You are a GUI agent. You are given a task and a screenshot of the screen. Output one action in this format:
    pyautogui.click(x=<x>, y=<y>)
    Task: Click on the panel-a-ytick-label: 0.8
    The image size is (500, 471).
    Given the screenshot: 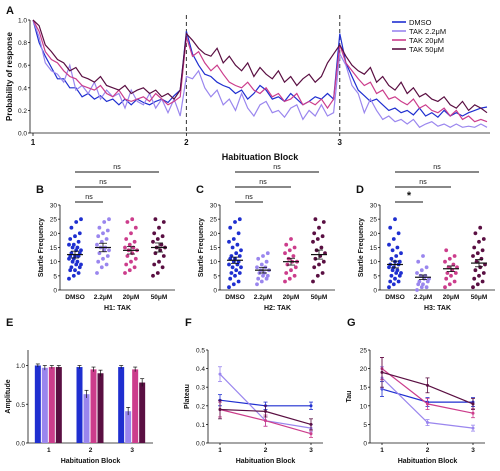 What is the action you would take?
    pyautogui.click(x=22, y=43)
    